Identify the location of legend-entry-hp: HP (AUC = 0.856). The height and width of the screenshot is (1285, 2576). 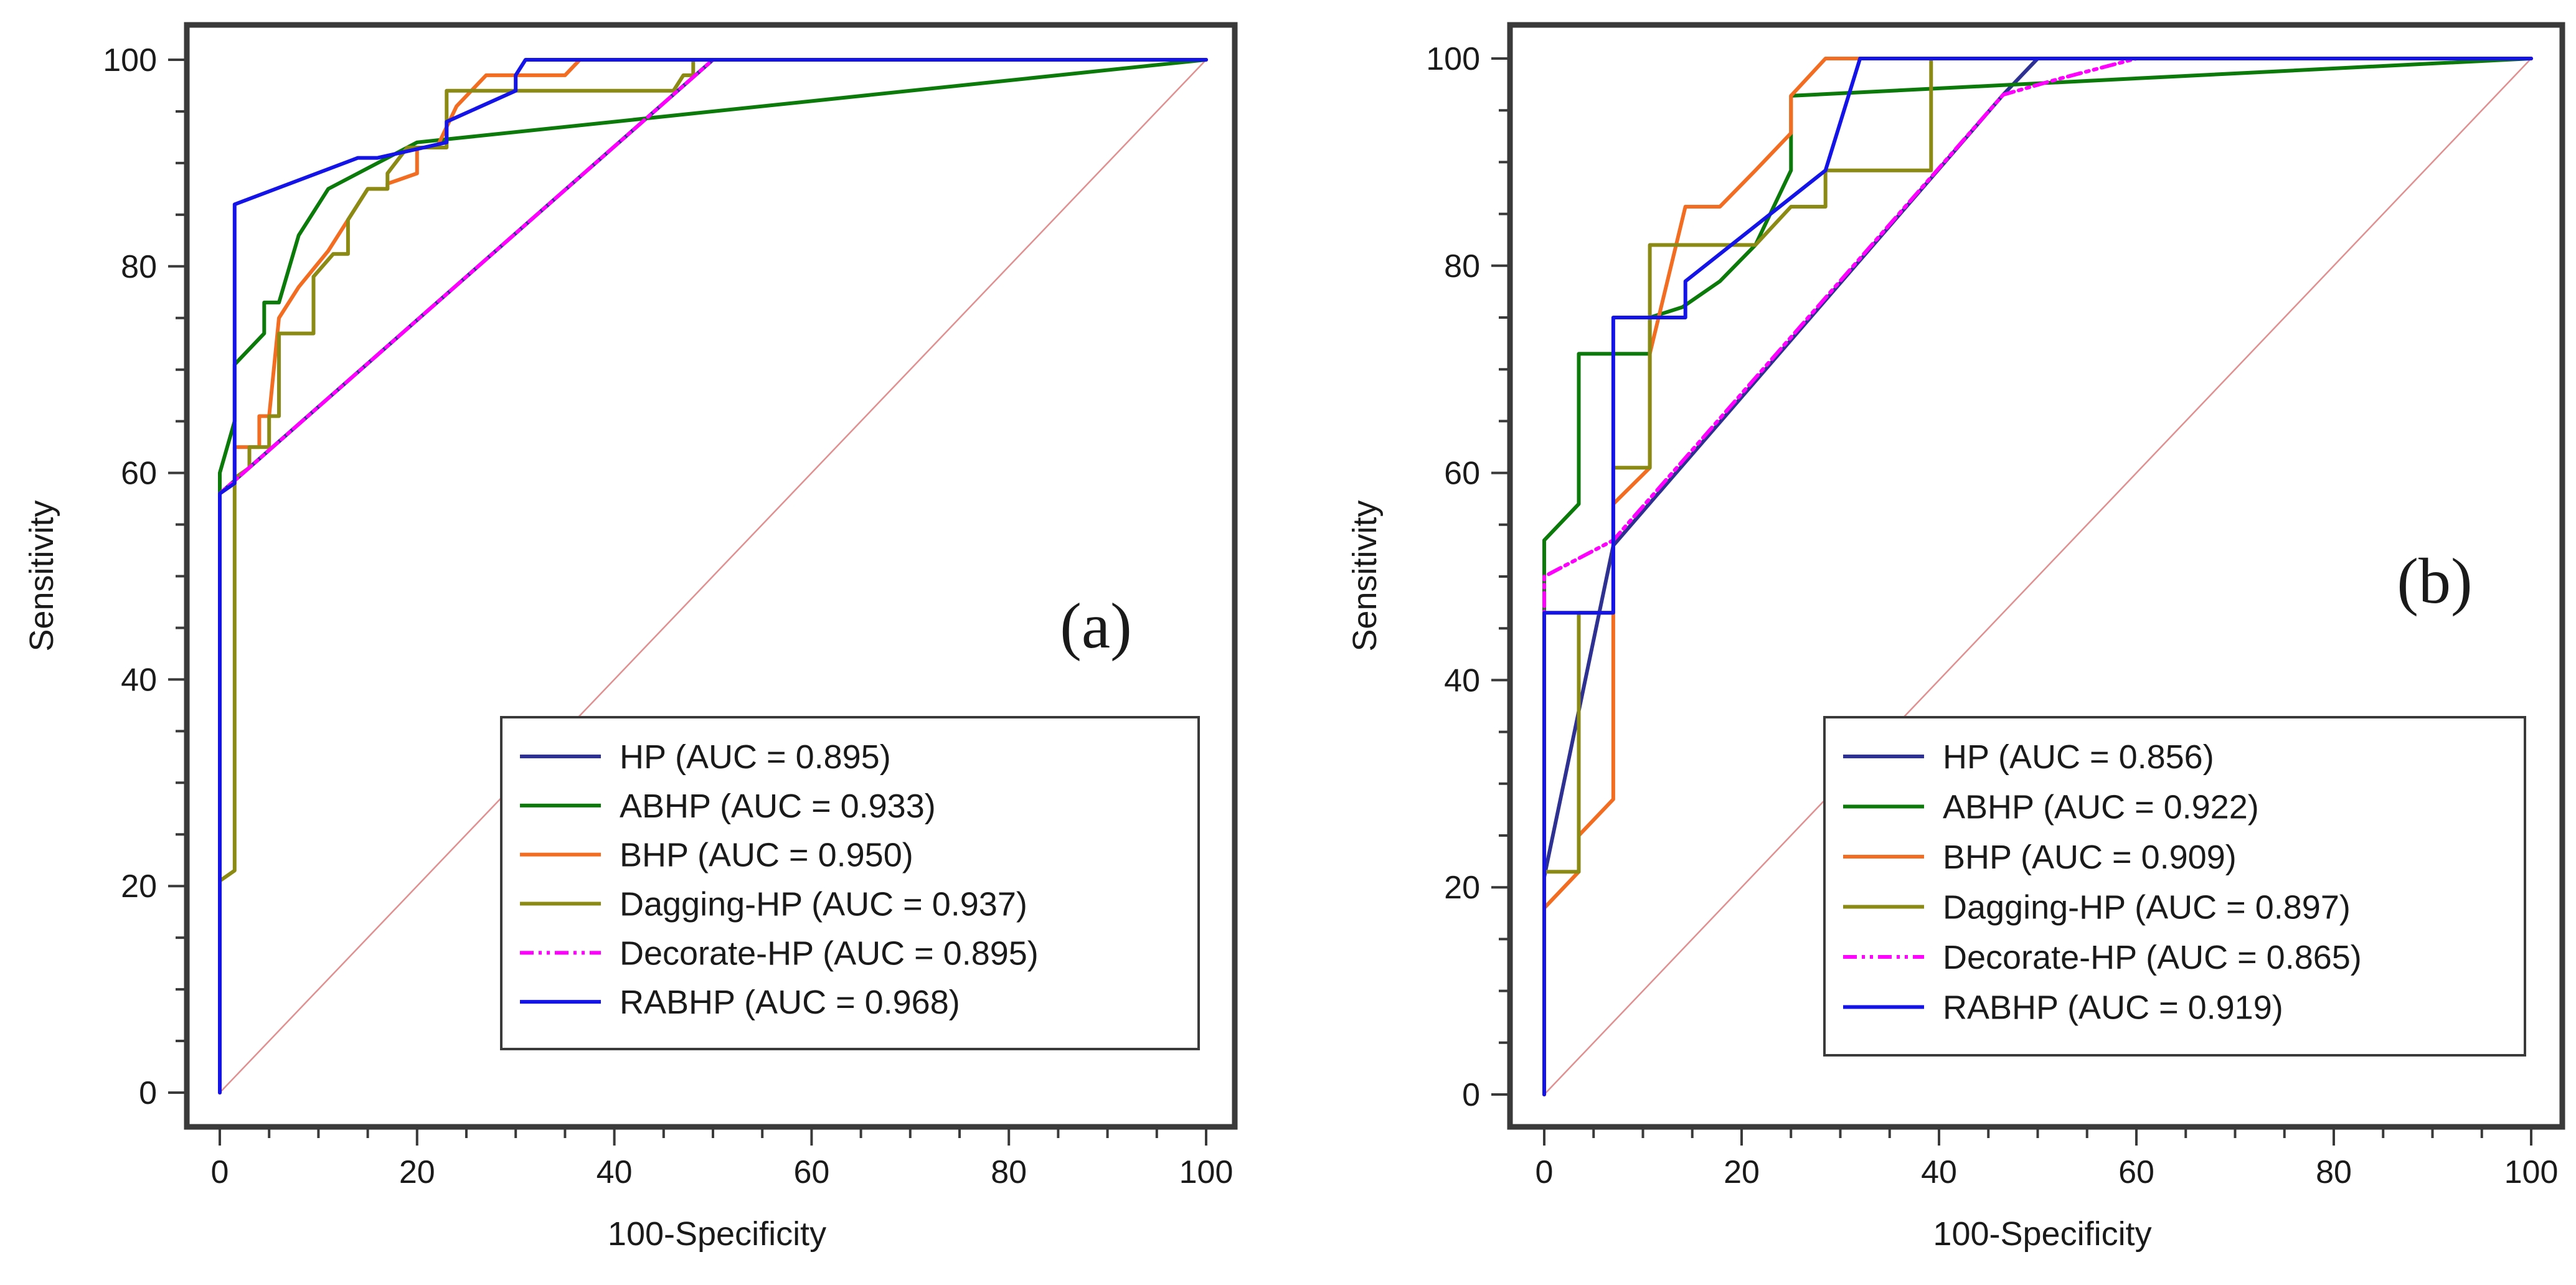
(2078, 757).